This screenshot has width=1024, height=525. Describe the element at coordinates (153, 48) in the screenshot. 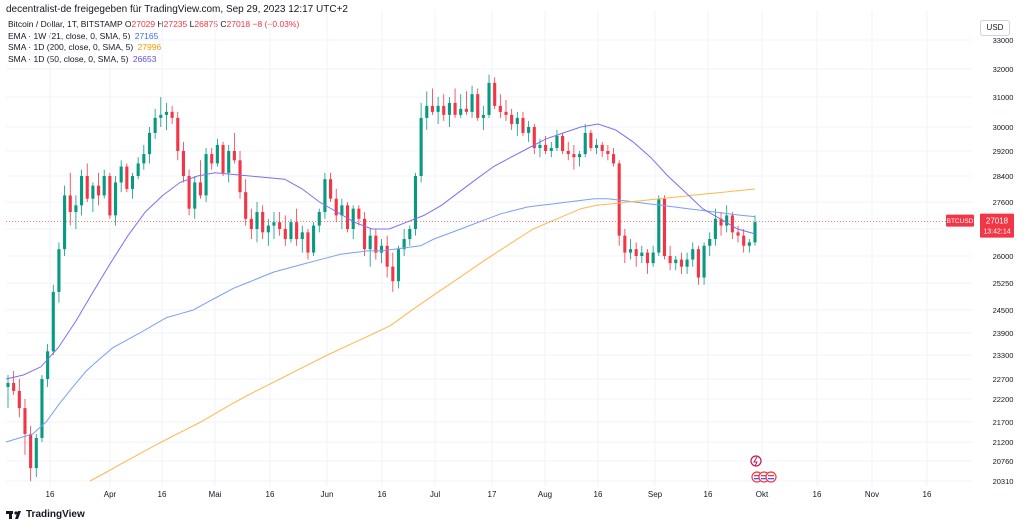

I see `legend-indicator-2: SMA · 1D (200, close, 0, SMA, 5) 27996` at that location.